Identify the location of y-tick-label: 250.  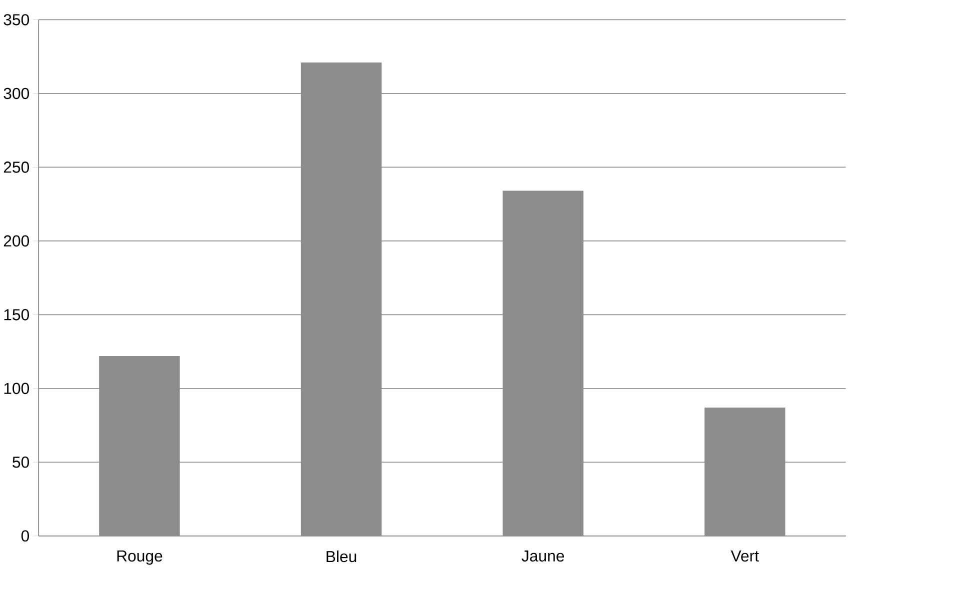
(17, 167).